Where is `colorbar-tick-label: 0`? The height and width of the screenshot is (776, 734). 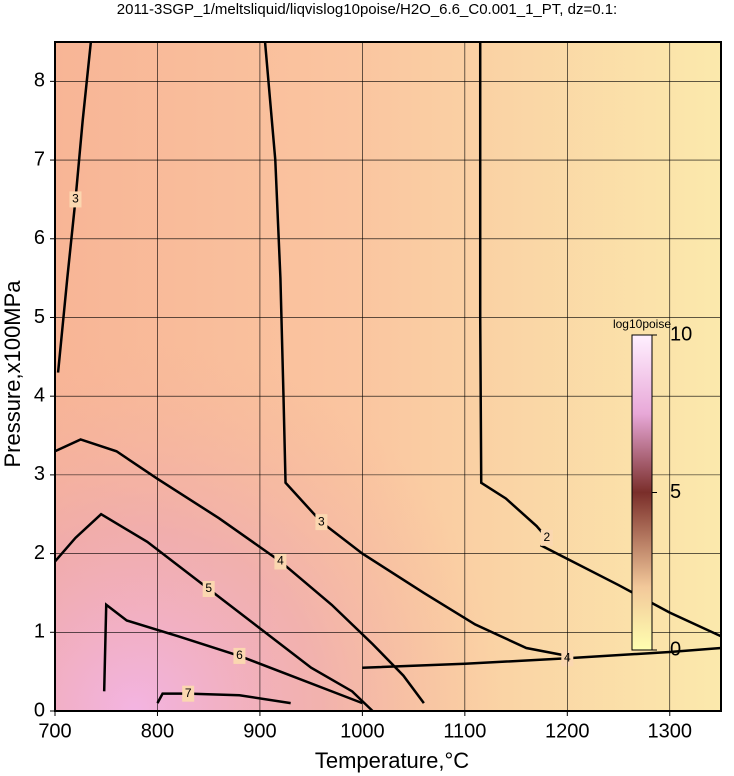 colorbar-tick-label: 0 is located at coordinates (675, 649).